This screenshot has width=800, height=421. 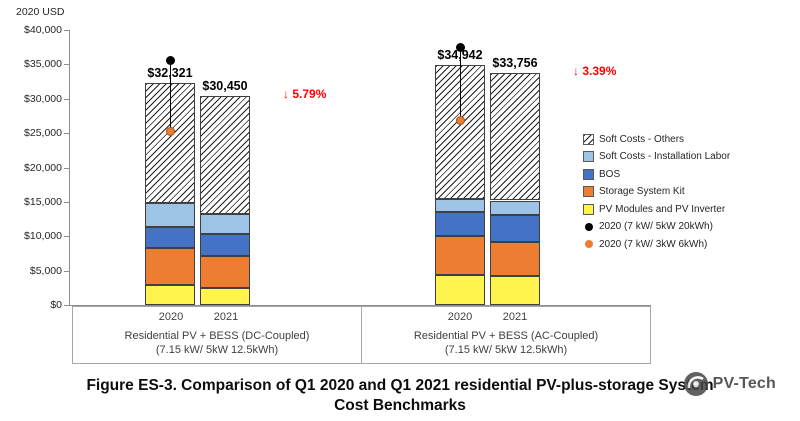 I want to click on legend-item: Storage System Kit, so click(x=656, y=192).